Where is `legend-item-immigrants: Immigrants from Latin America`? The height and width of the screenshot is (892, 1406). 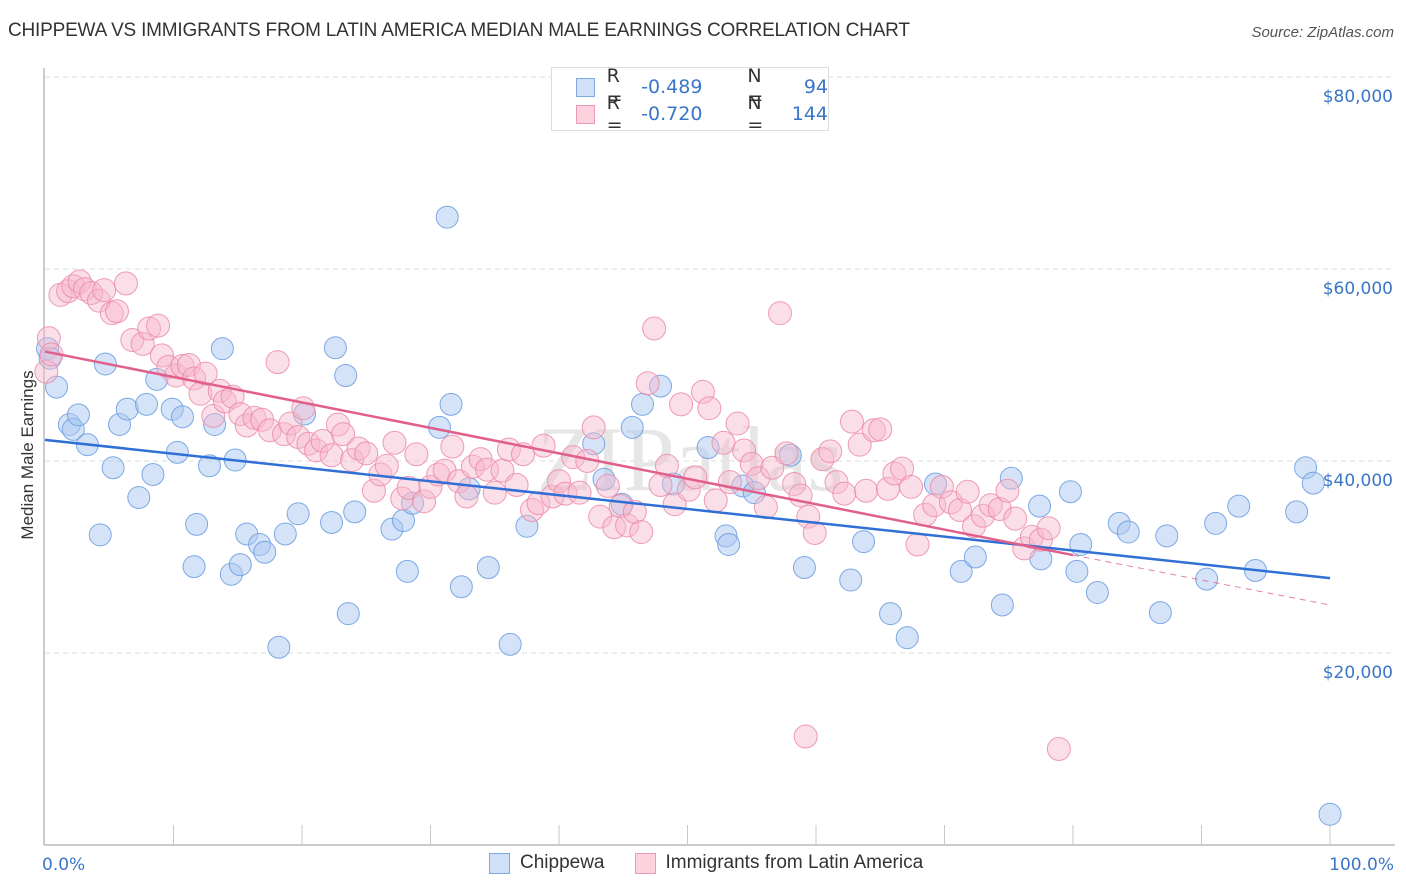 legend-item-immigrants: Immigrants from Latin America is located at coordinates (778, 863).